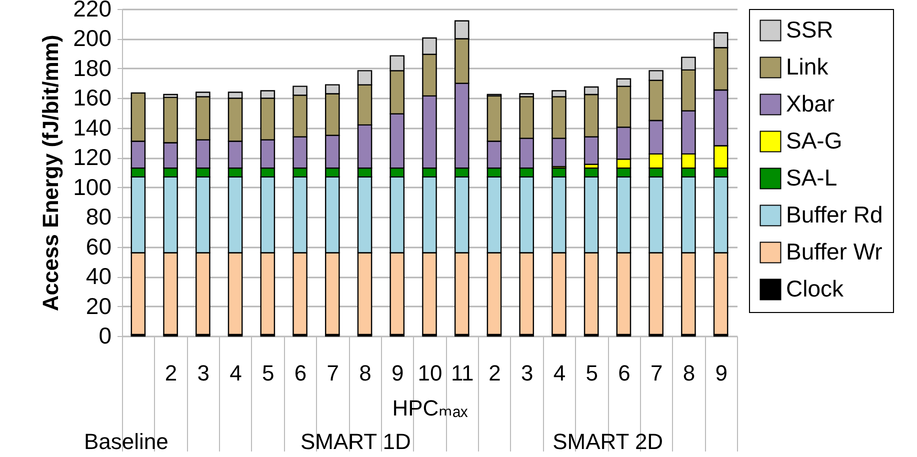  Describe the element at coordinates (92, 187) in the screenshot. I see `y-tick-label: 100` at that location.